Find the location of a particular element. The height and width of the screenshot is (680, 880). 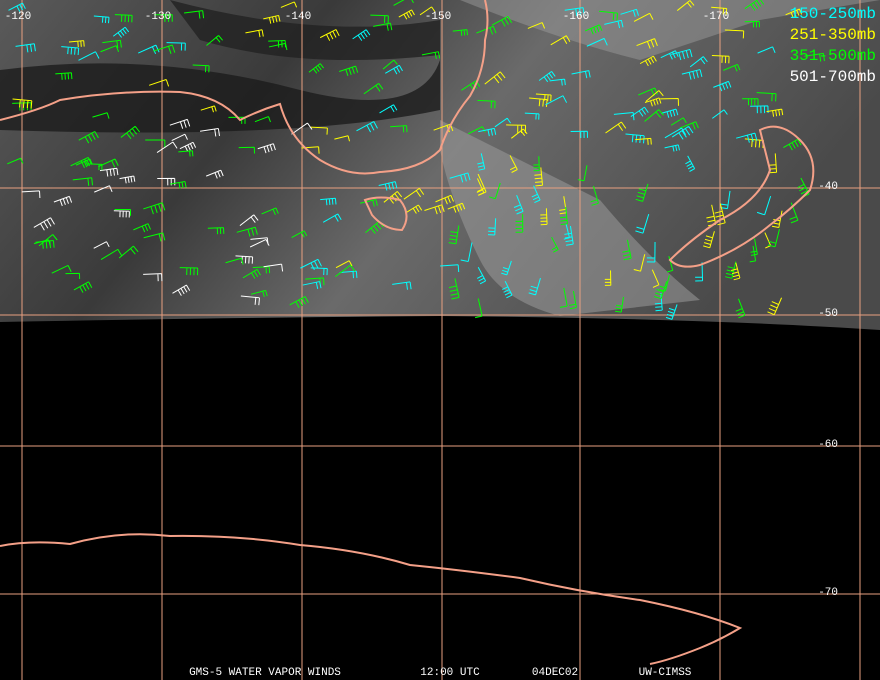

legend-entry: 150-250mb is located at coordinates (833, 14).